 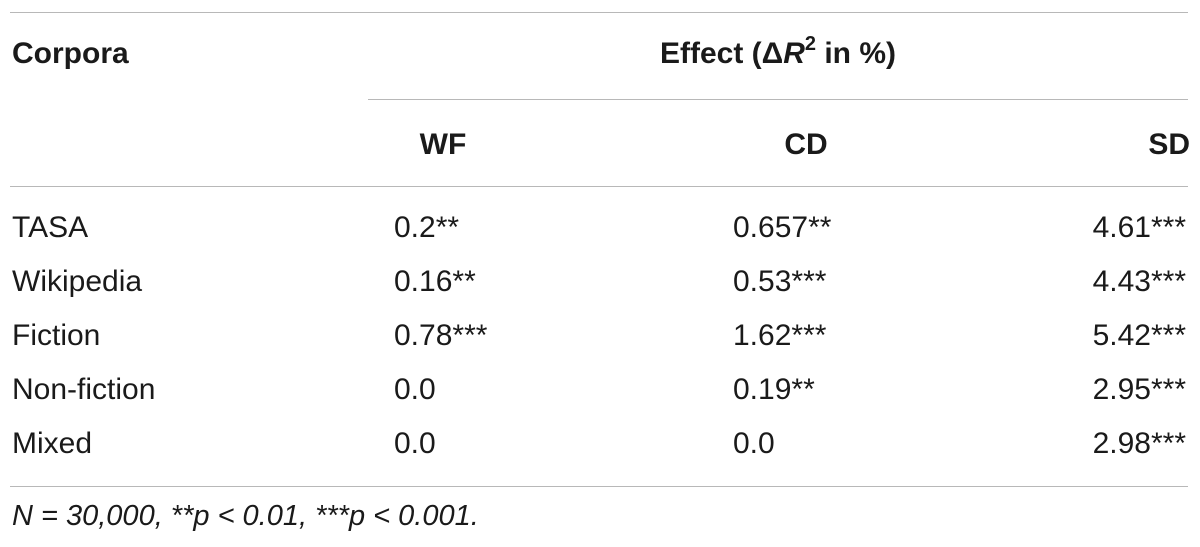 I want to click on table-bottom-rule, so click(x=599, y=486).